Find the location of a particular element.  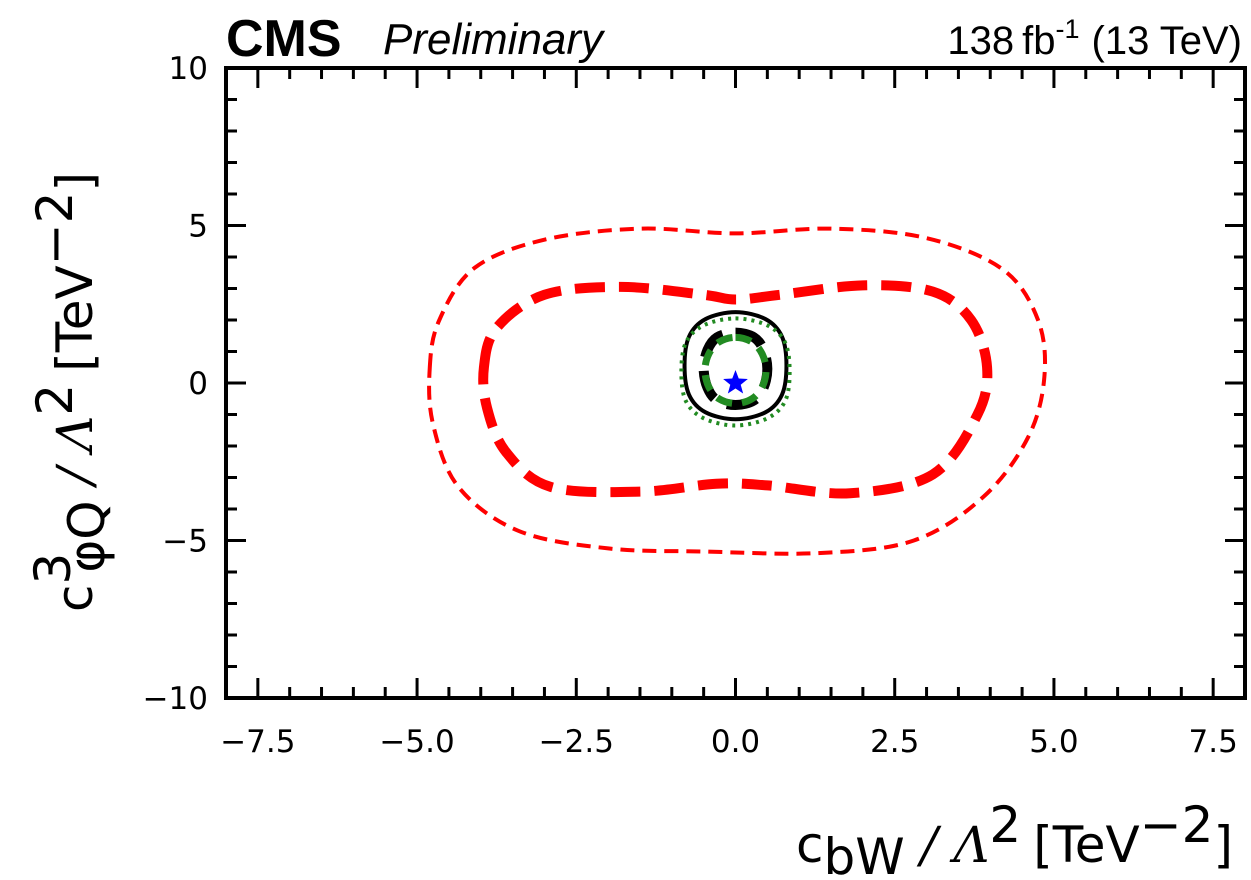

x-label-lambda-exp: 2 is located at coordinates (1005, 825).